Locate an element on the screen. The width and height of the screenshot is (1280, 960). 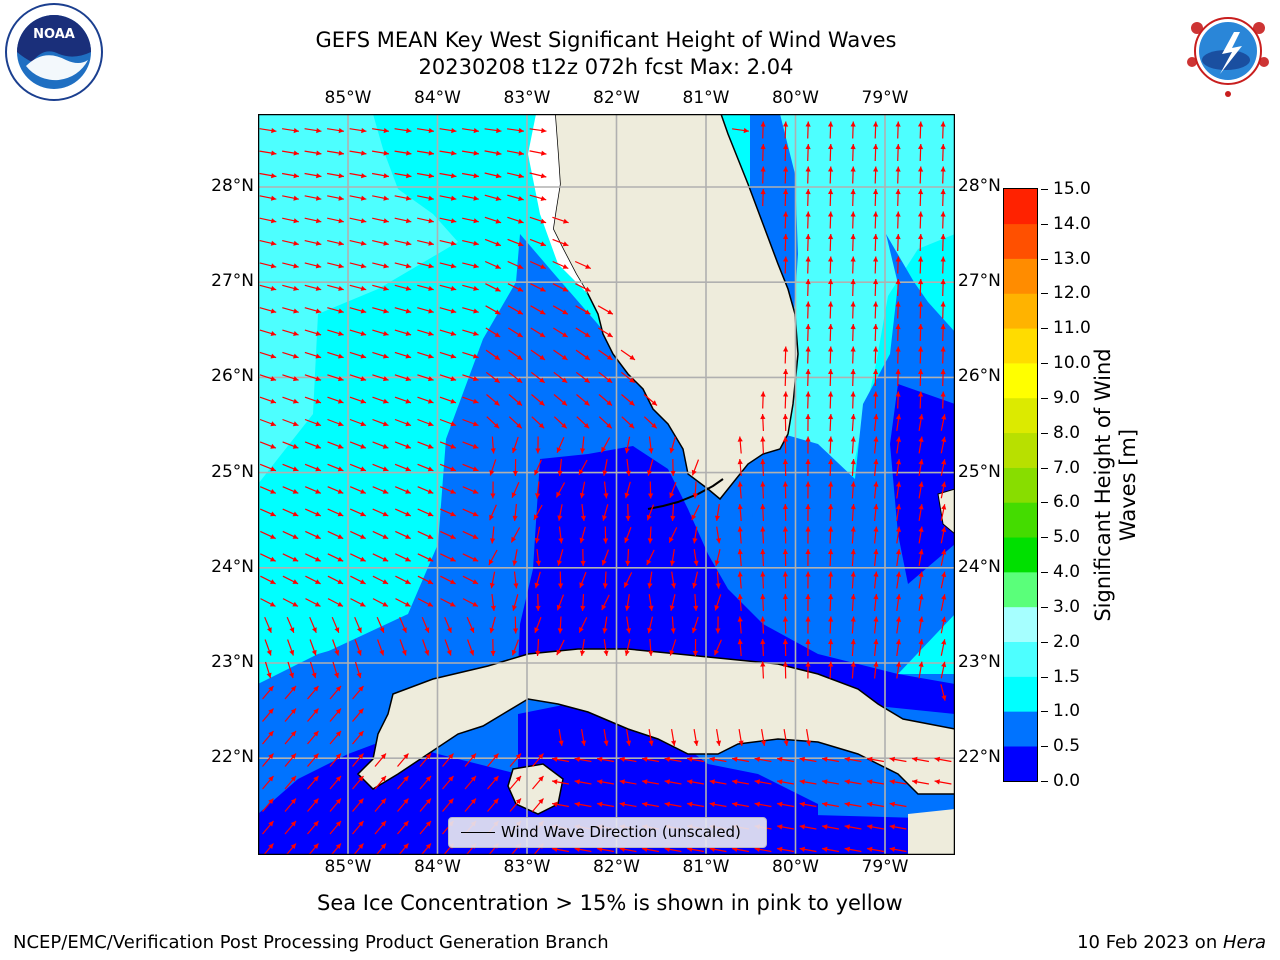
latitude-label-left: 27°N is located at coordinates (232, 281).